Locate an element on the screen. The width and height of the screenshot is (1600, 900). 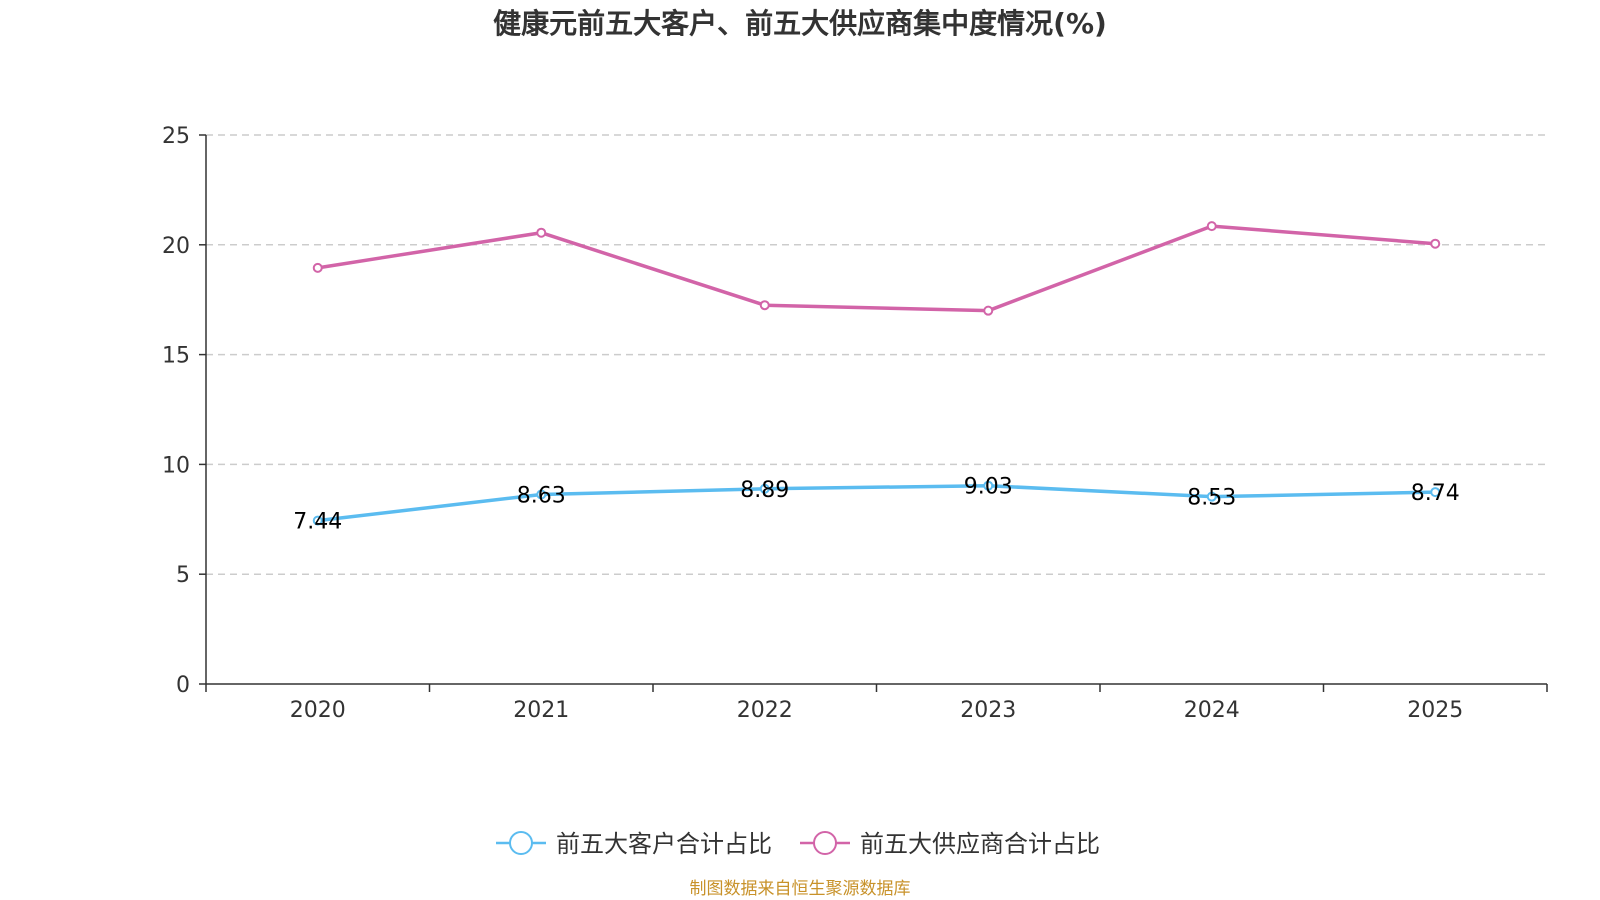
data-labels: 7.44 8.63 8.89 9.03 8.53 8.74 is located at coordinates (876, 505).